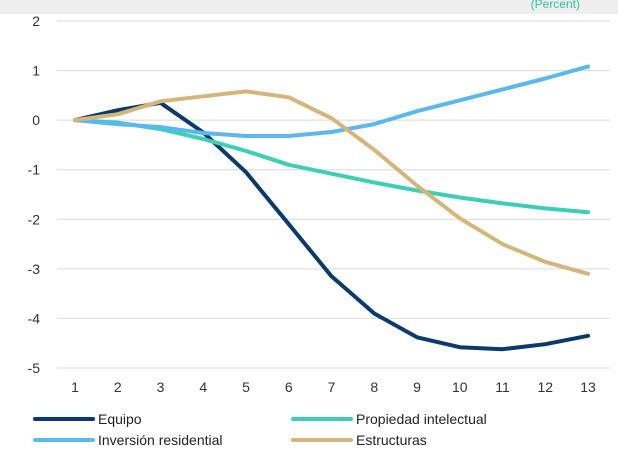 Image resolution: width=618 pixels, height=456 pixels. Describe the element at coordinates (87, 419) in the screenshot. I see `legend-item: Equipo` at that location.